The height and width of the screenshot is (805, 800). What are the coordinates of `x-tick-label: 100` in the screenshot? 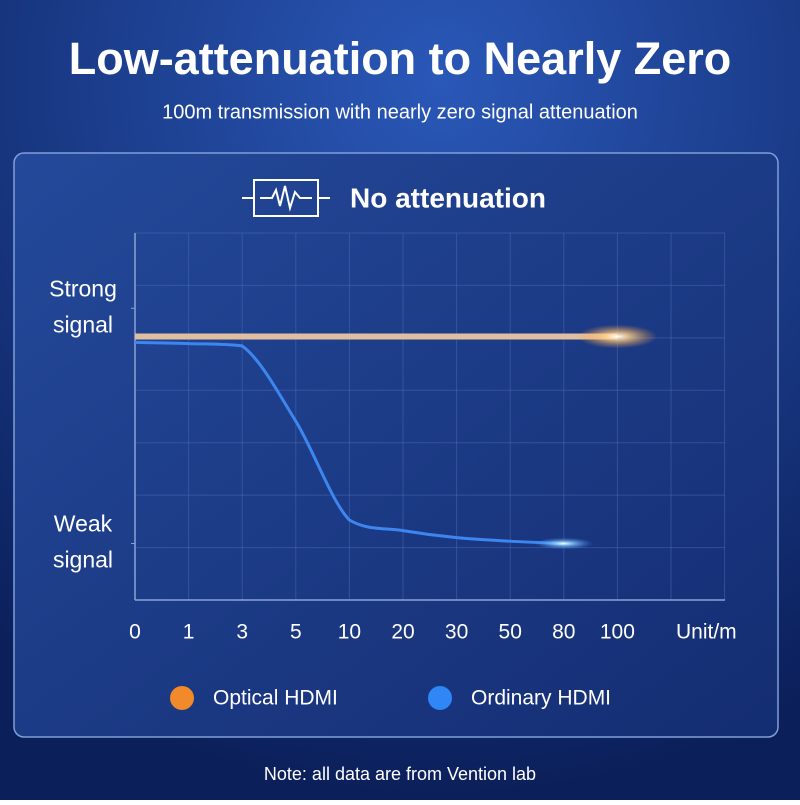 It's located at (617, 632).